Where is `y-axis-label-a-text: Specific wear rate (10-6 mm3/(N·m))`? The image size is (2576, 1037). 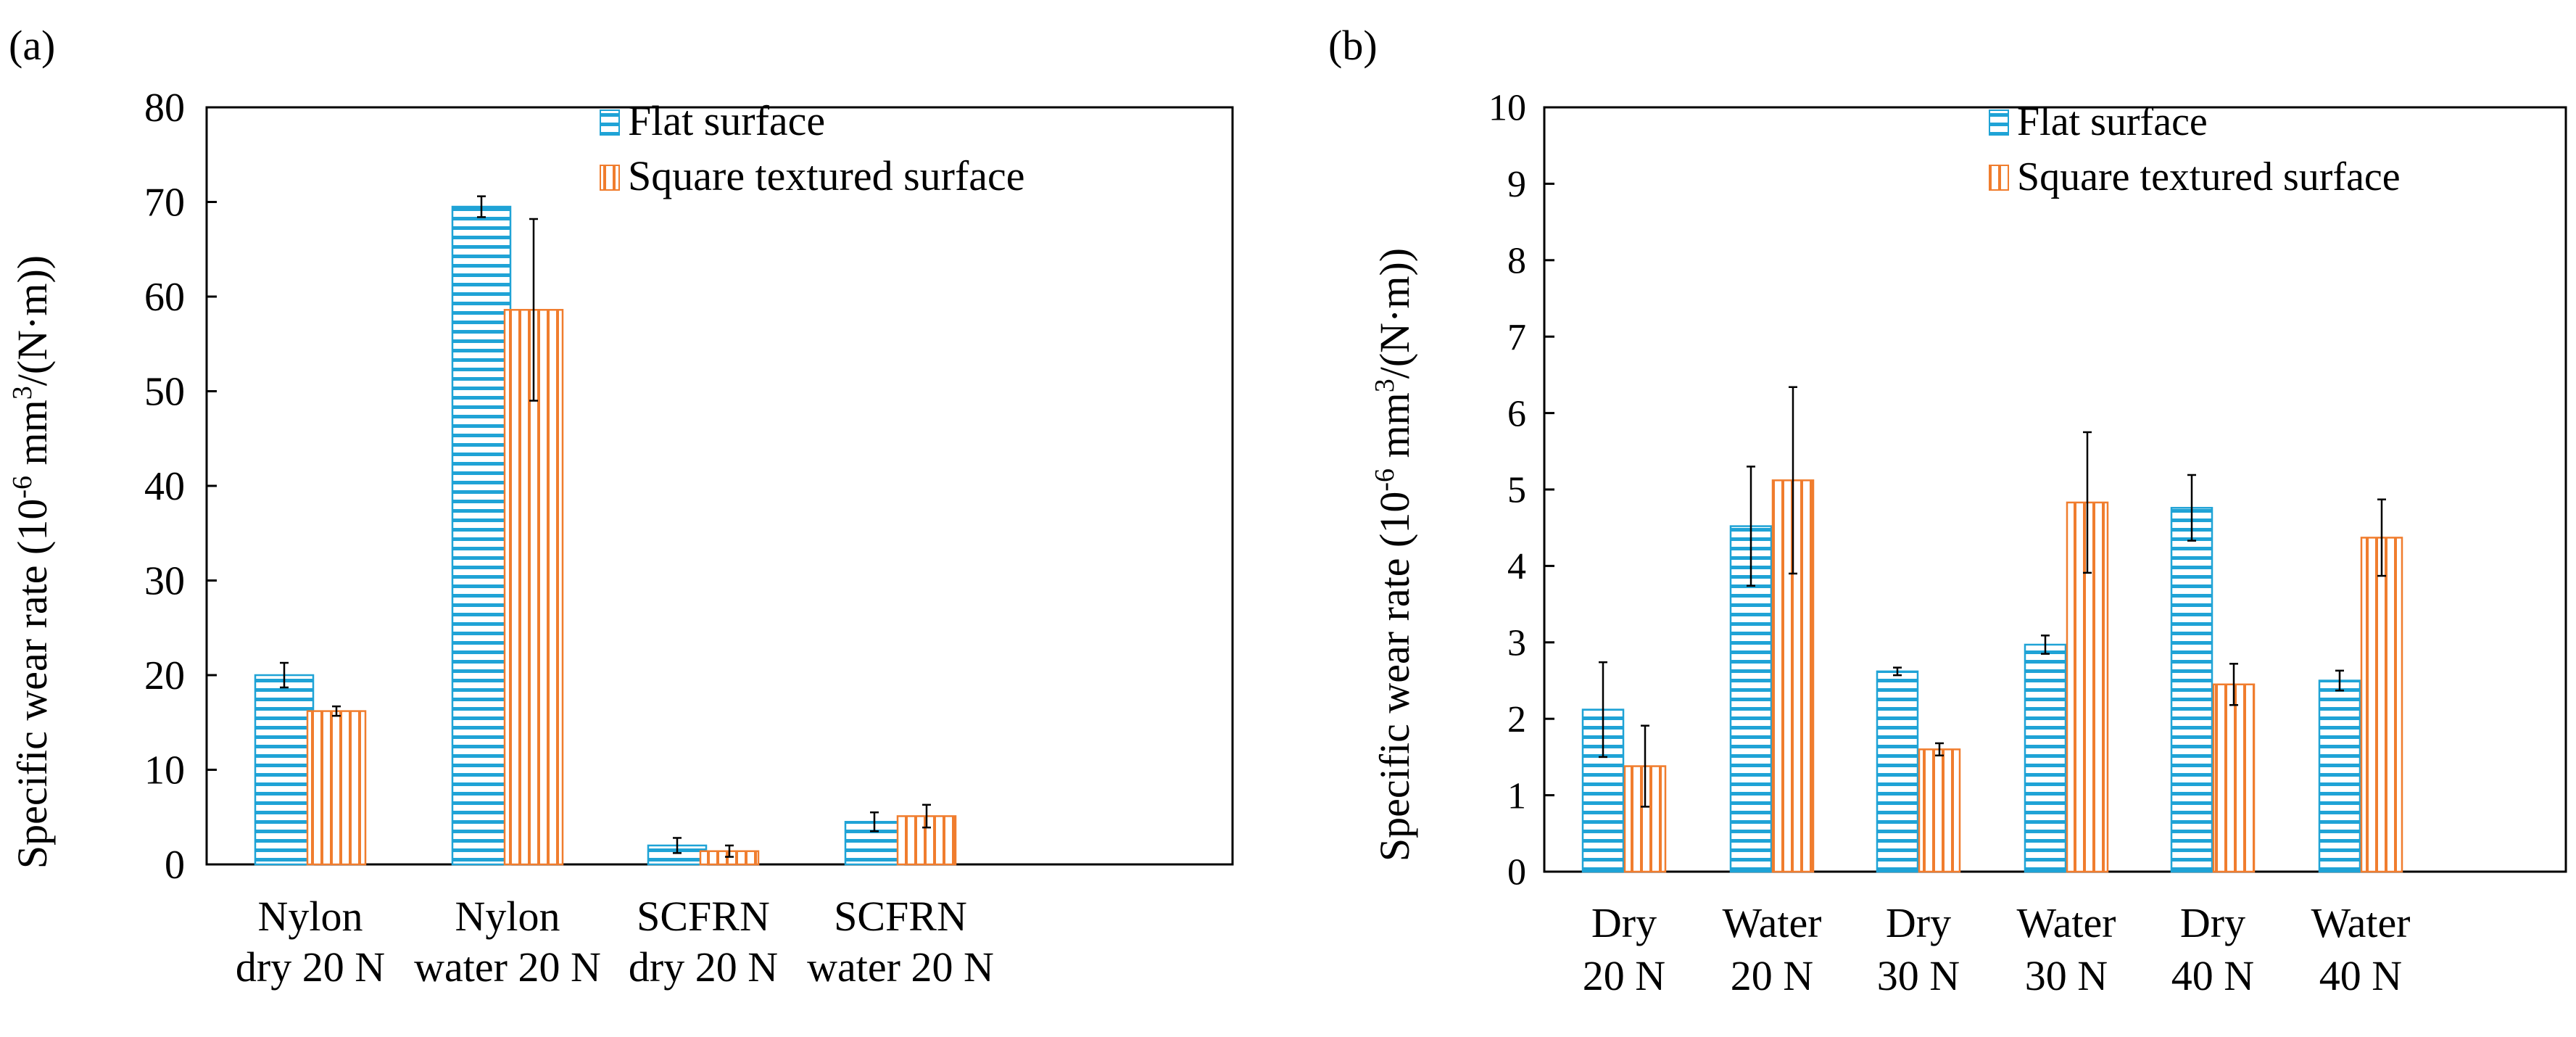
y-axis-label-a-text: Specific wear rate (10-6 mm3/(N·m)) is located at coordinates (32, 562).